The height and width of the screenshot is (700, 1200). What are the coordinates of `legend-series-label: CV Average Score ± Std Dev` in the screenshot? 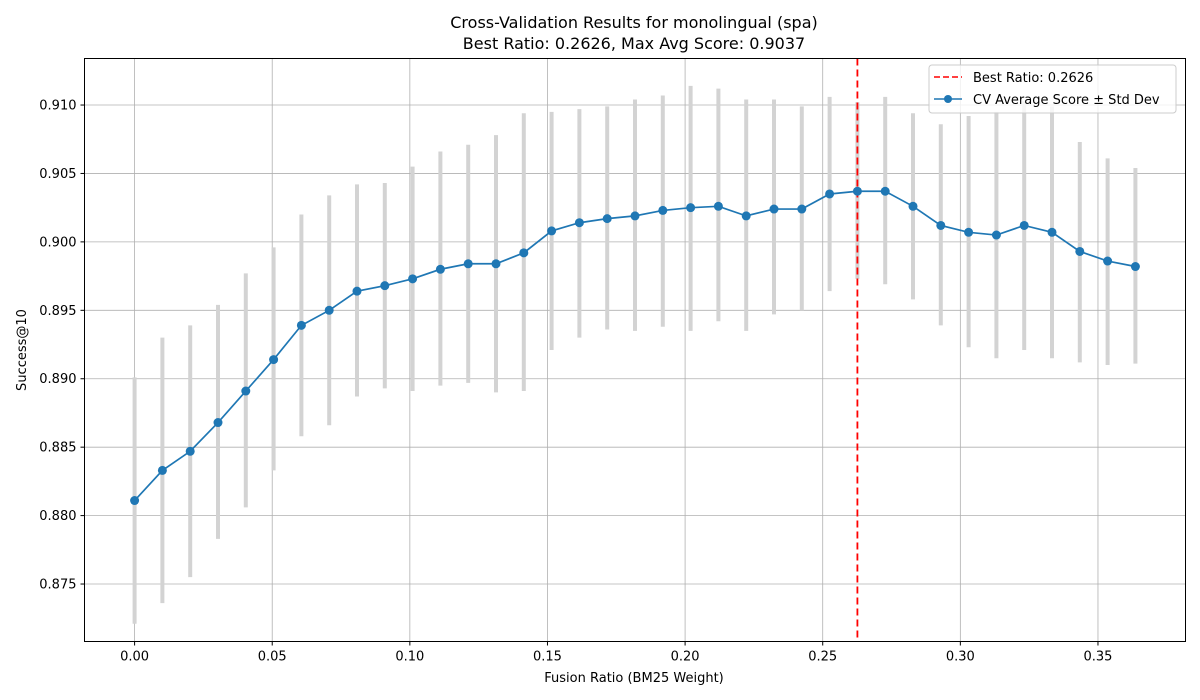 It's located at (1066, 100).